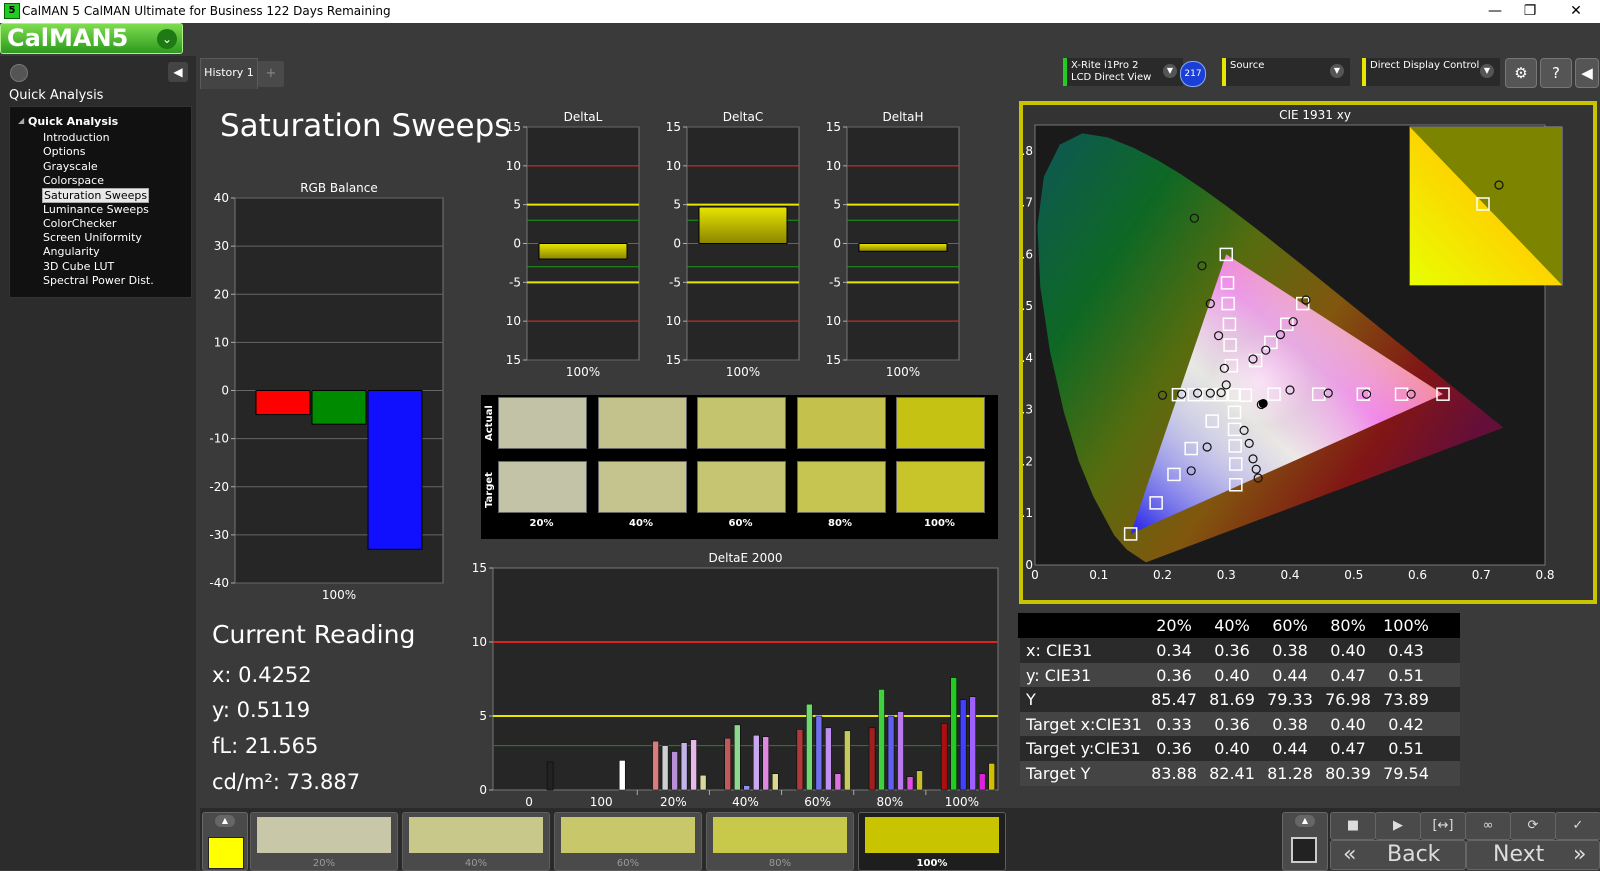 This screenshot has height=871, width=1600. Describe the element at coordinates (1029, 565) in the screenshot. I see `y-tick-label: 0` at that location.